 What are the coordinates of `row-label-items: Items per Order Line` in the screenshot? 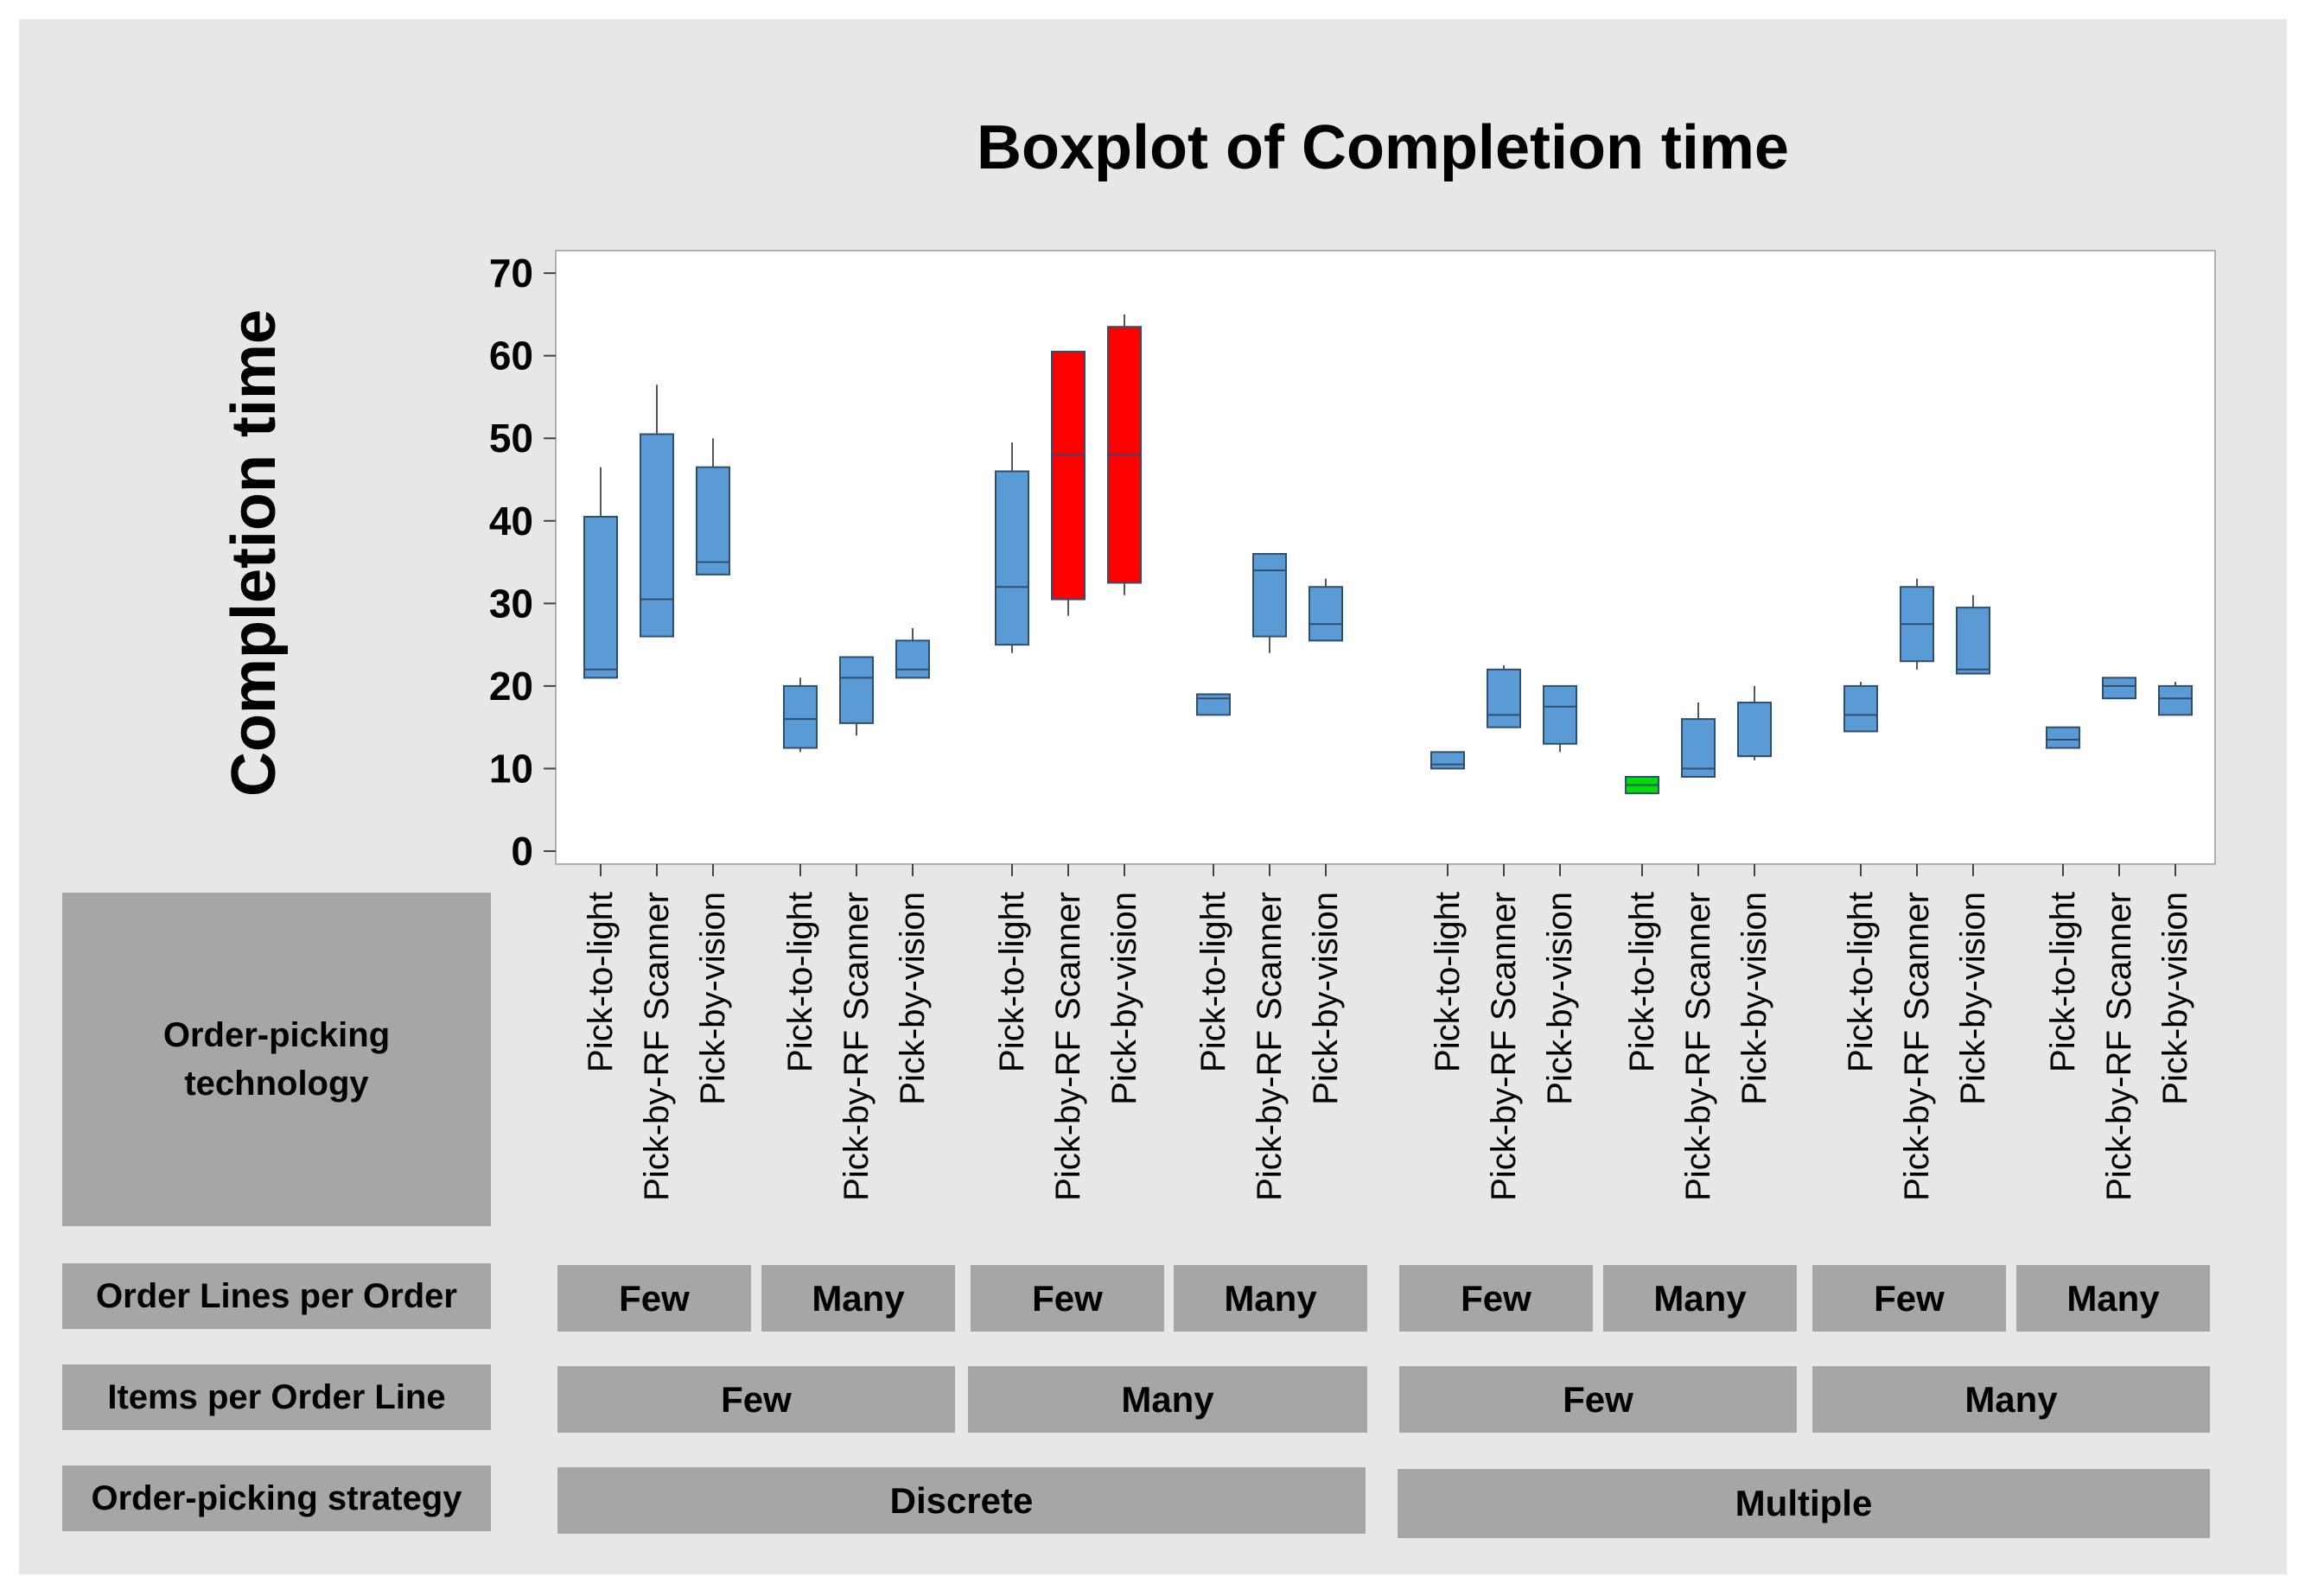 It's located at (276, 1397).